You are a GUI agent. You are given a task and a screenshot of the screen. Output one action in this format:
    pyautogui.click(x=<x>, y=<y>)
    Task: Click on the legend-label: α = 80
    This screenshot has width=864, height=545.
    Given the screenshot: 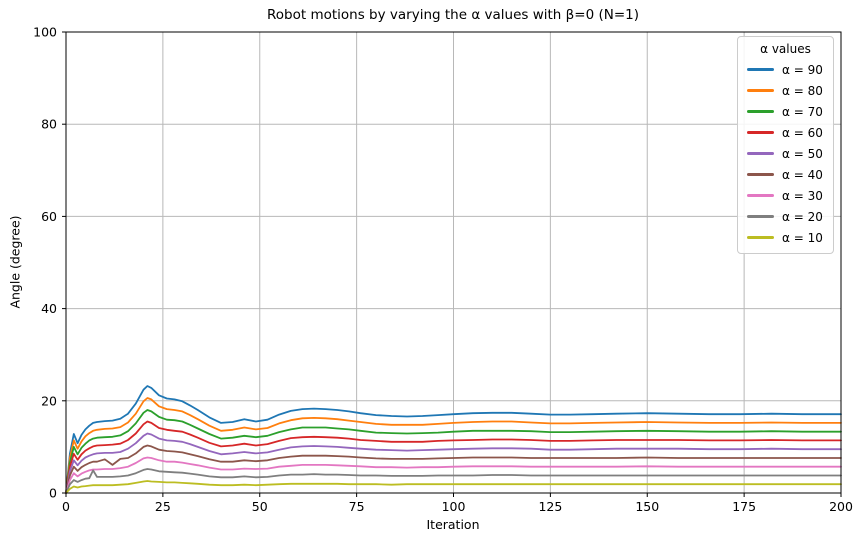 What is the action you would take?
    pyautogui.click(x=802, y=90)
    